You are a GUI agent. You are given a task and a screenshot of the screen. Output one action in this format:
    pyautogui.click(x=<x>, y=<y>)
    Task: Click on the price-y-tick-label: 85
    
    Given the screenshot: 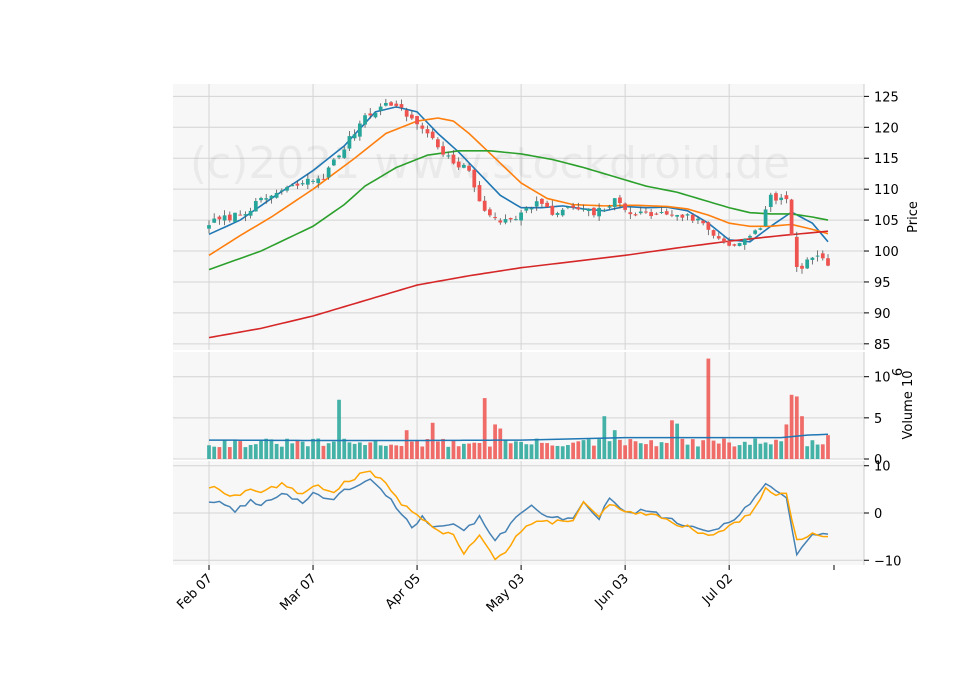 What is the action you would take?
    pyautogui.click(x=882, y=345)
    